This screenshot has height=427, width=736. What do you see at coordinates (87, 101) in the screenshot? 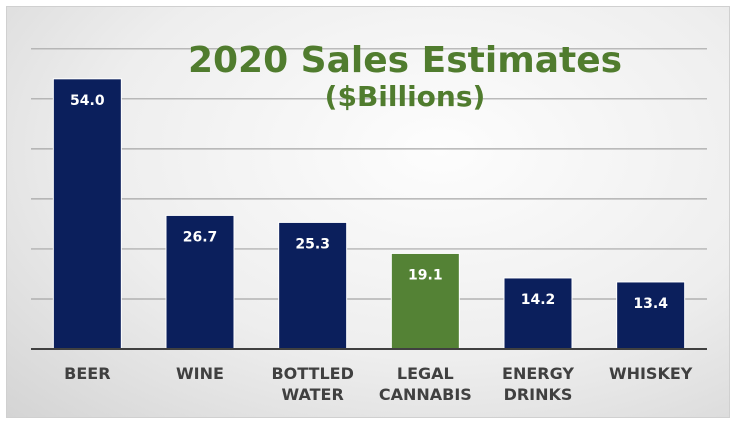
I see `value-label: 54.0` at bounding box center [87, 101].